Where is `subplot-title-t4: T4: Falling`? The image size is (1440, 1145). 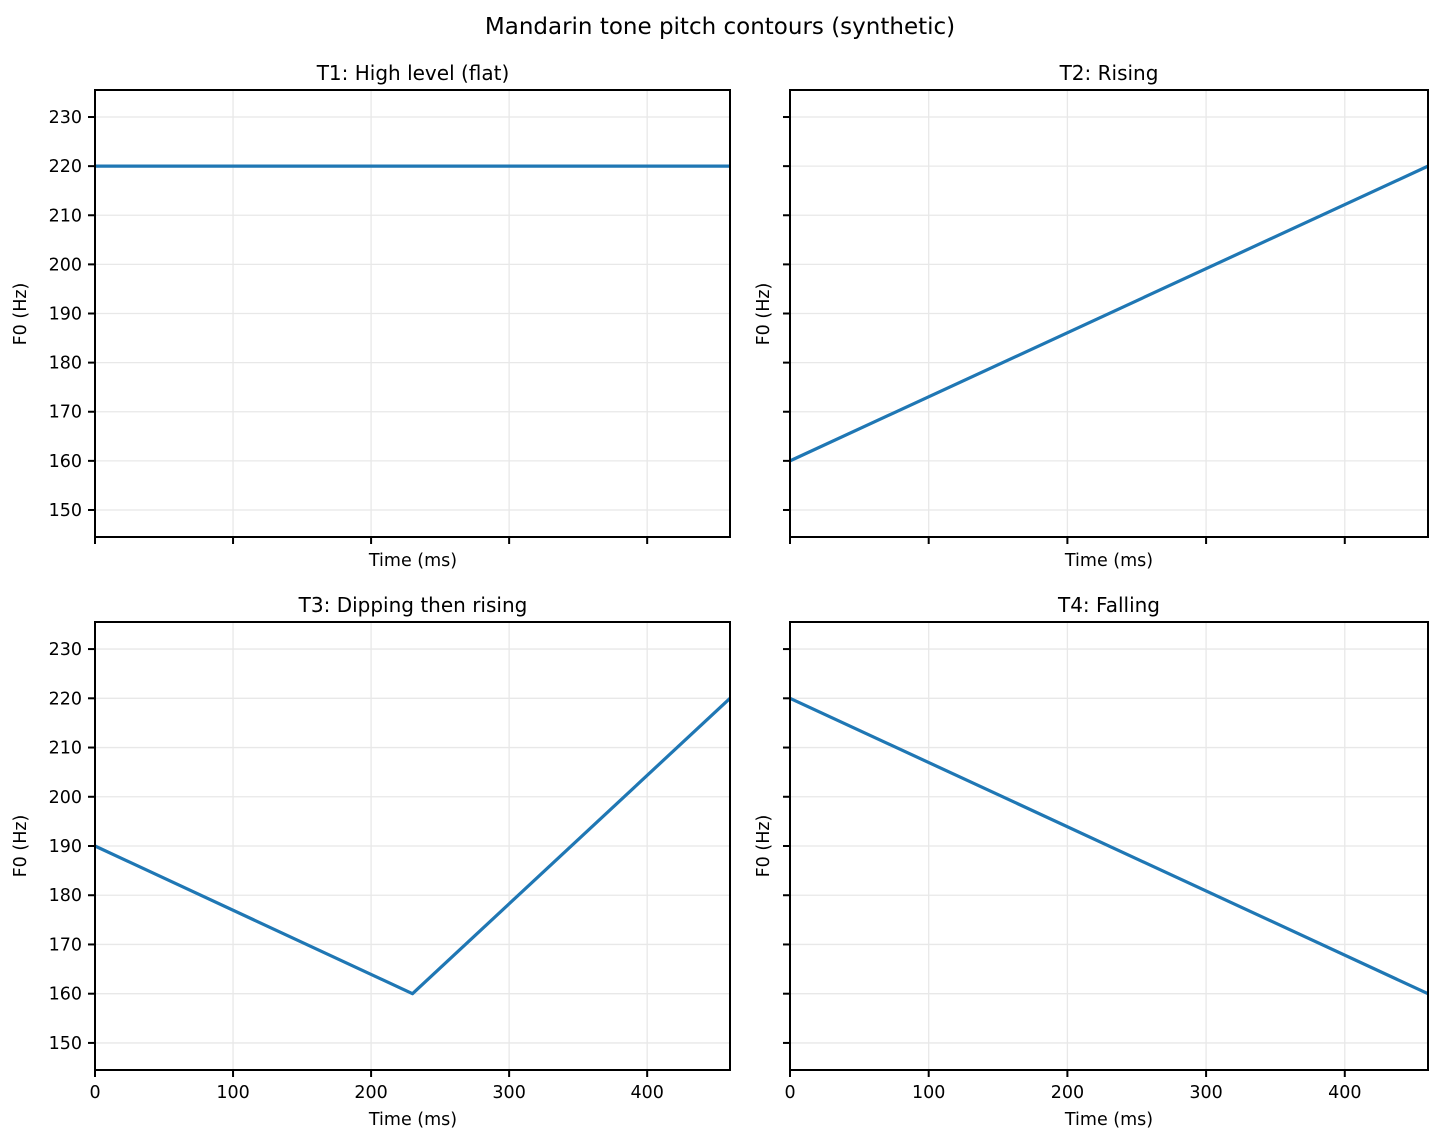
subplot-title-t4: T4: Falling is located at coordinates (1109, 605).